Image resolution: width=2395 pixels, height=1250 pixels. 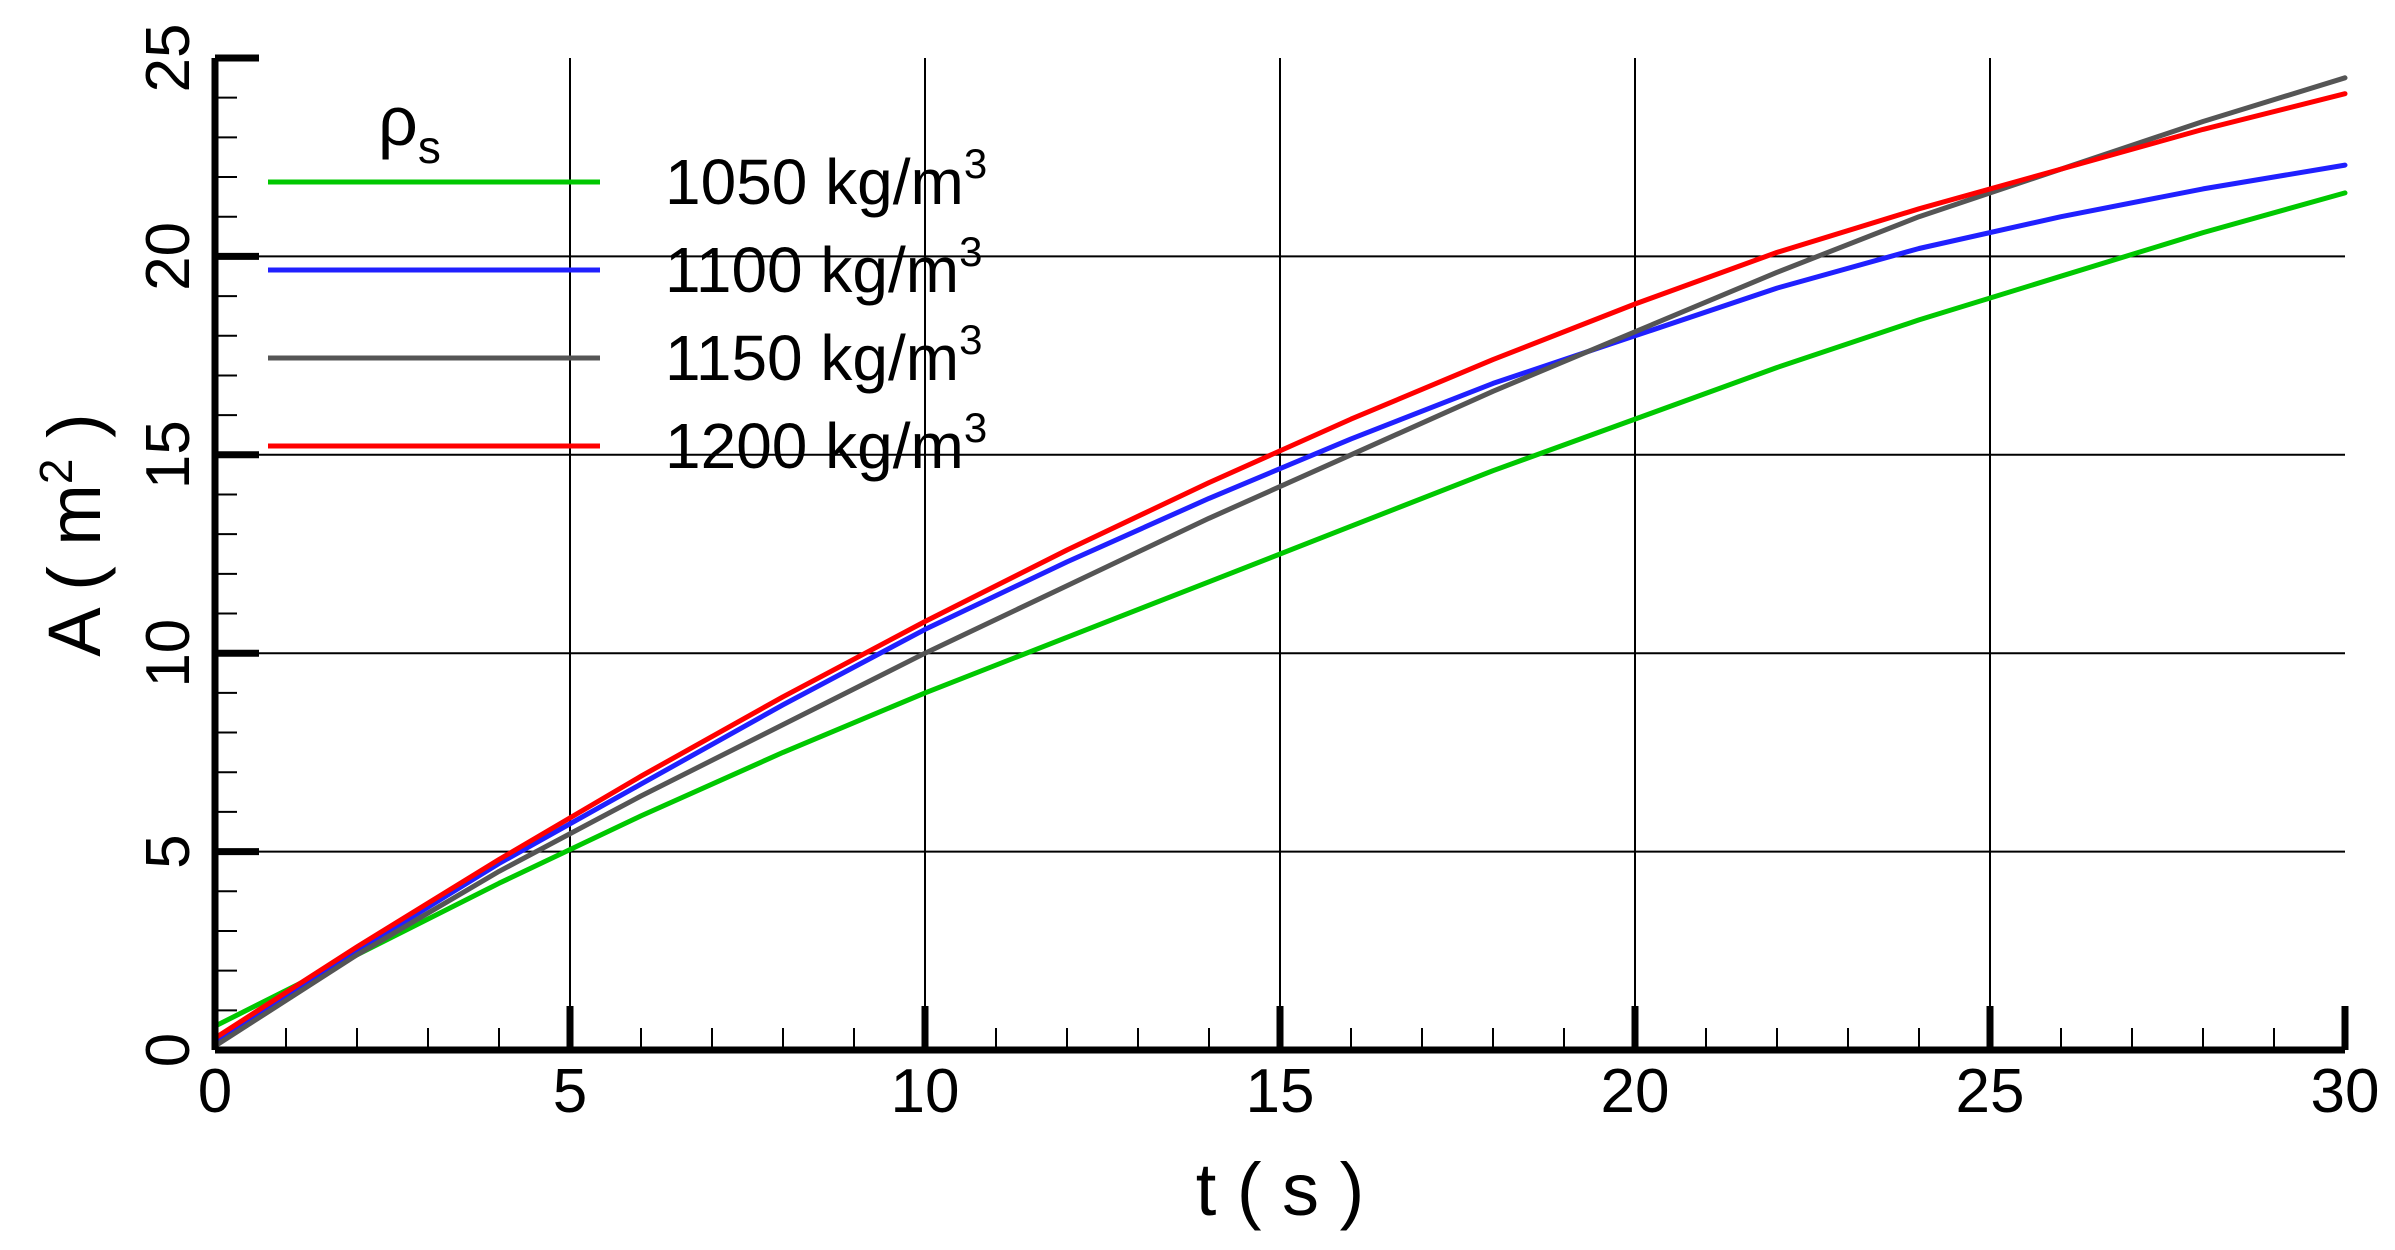 What do you see at coordinates (925, 1091) in the screenshot?
I see `x-tick-label: 10` at bounding box center [925, 1091].